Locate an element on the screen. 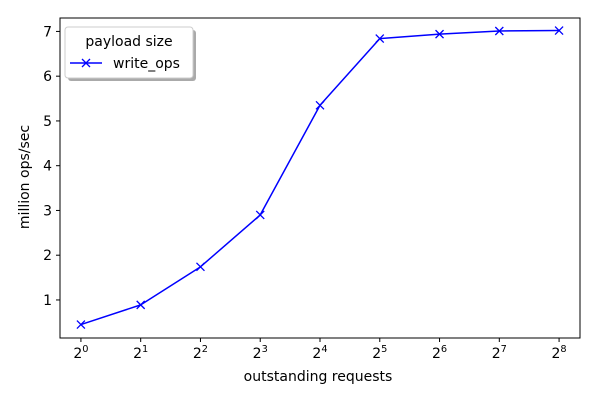 The width and height of the screenshot is (600, 400). y-tick-label: 7 is located at coordinates (47, 32).